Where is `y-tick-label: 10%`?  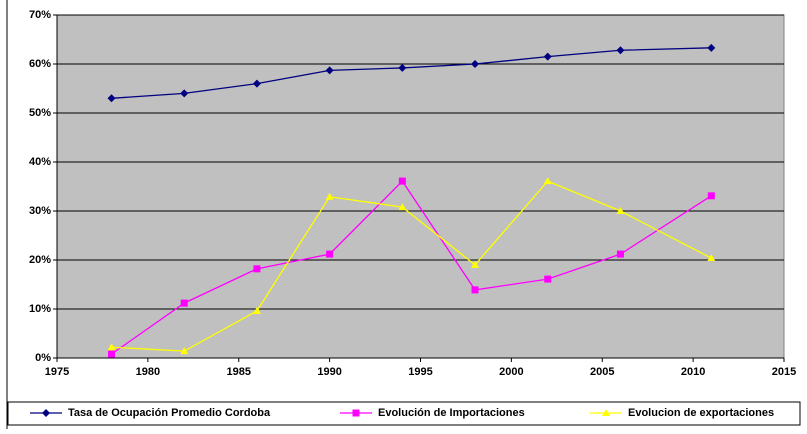
y-tick-label: 10% is located at coordinates (40, 309).